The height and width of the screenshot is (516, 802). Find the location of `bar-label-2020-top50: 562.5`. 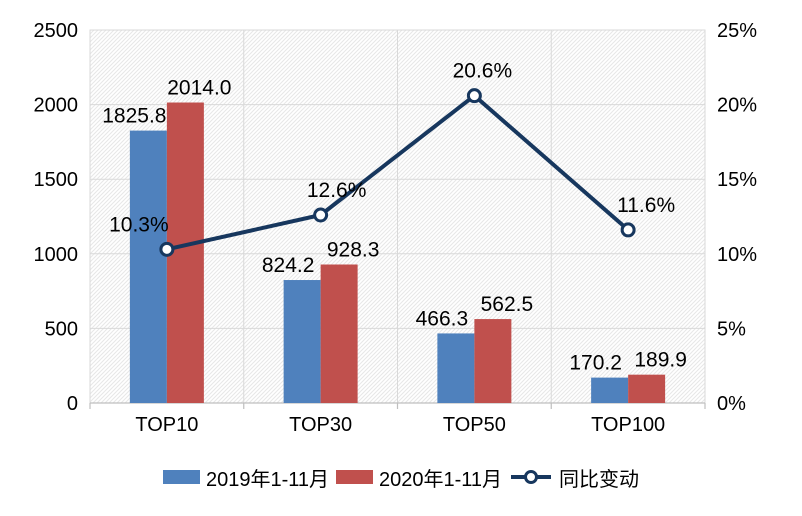

bar-label-2020-top50: 562.5 is located at coordinates (507, 304).